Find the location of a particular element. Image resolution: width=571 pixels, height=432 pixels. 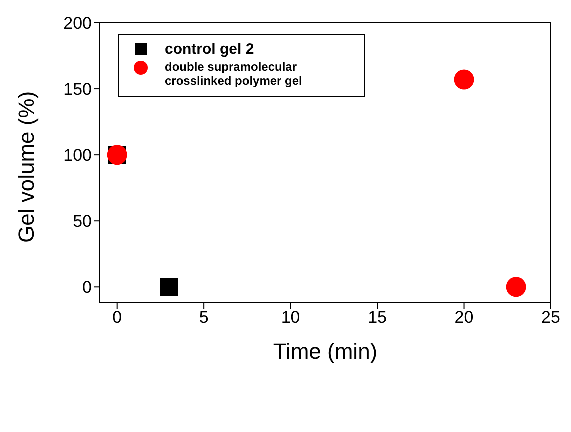

legend-label: double supramolecular crosslinked polymer gel is located at coordinates (234, 74).